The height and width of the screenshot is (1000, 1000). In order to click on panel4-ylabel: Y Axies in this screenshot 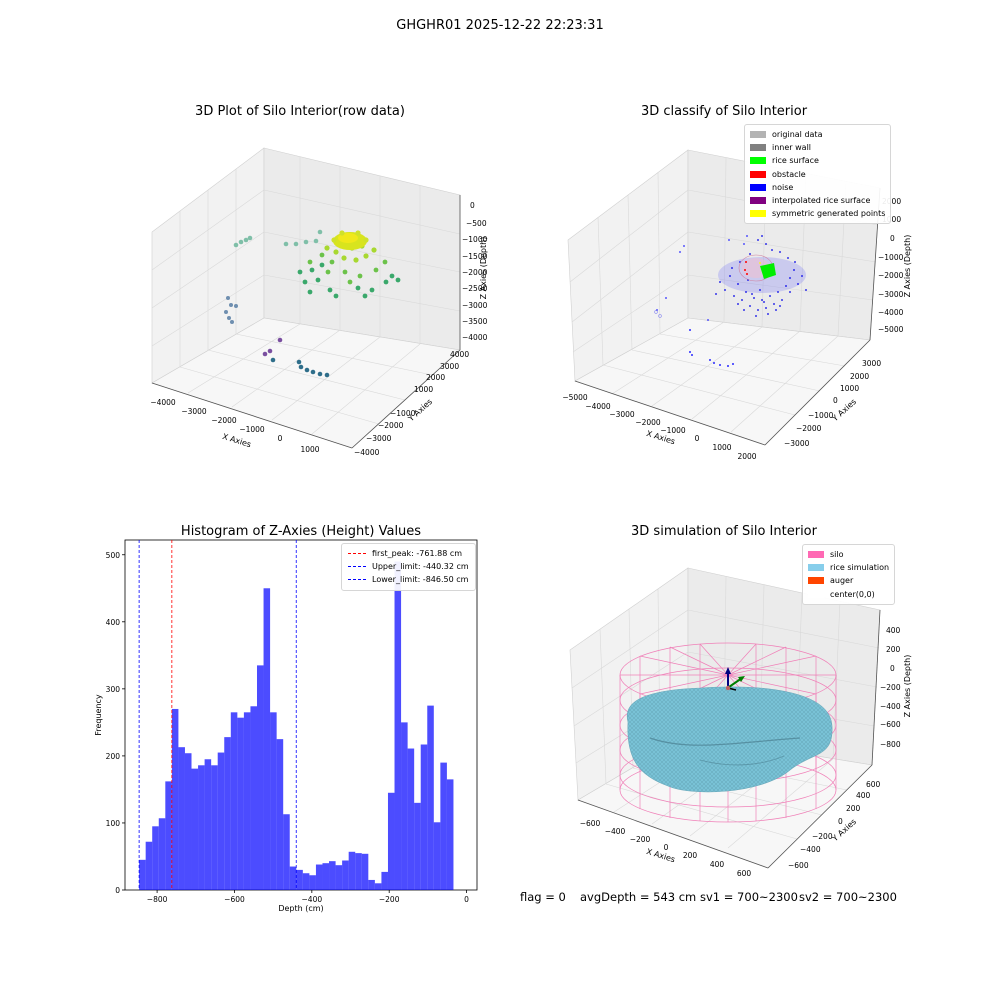, I will do `click(844, 830)`.